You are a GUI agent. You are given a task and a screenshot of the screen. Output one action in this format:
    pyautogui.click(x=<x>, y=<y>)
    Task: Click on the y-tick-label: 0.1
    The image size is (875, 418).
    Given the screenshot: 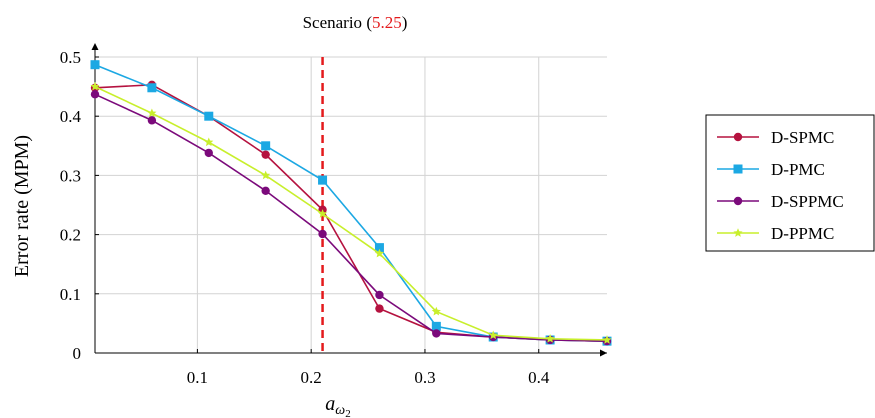 What is the action you would take?
    pyautogui.click(x=70, y=294)
    